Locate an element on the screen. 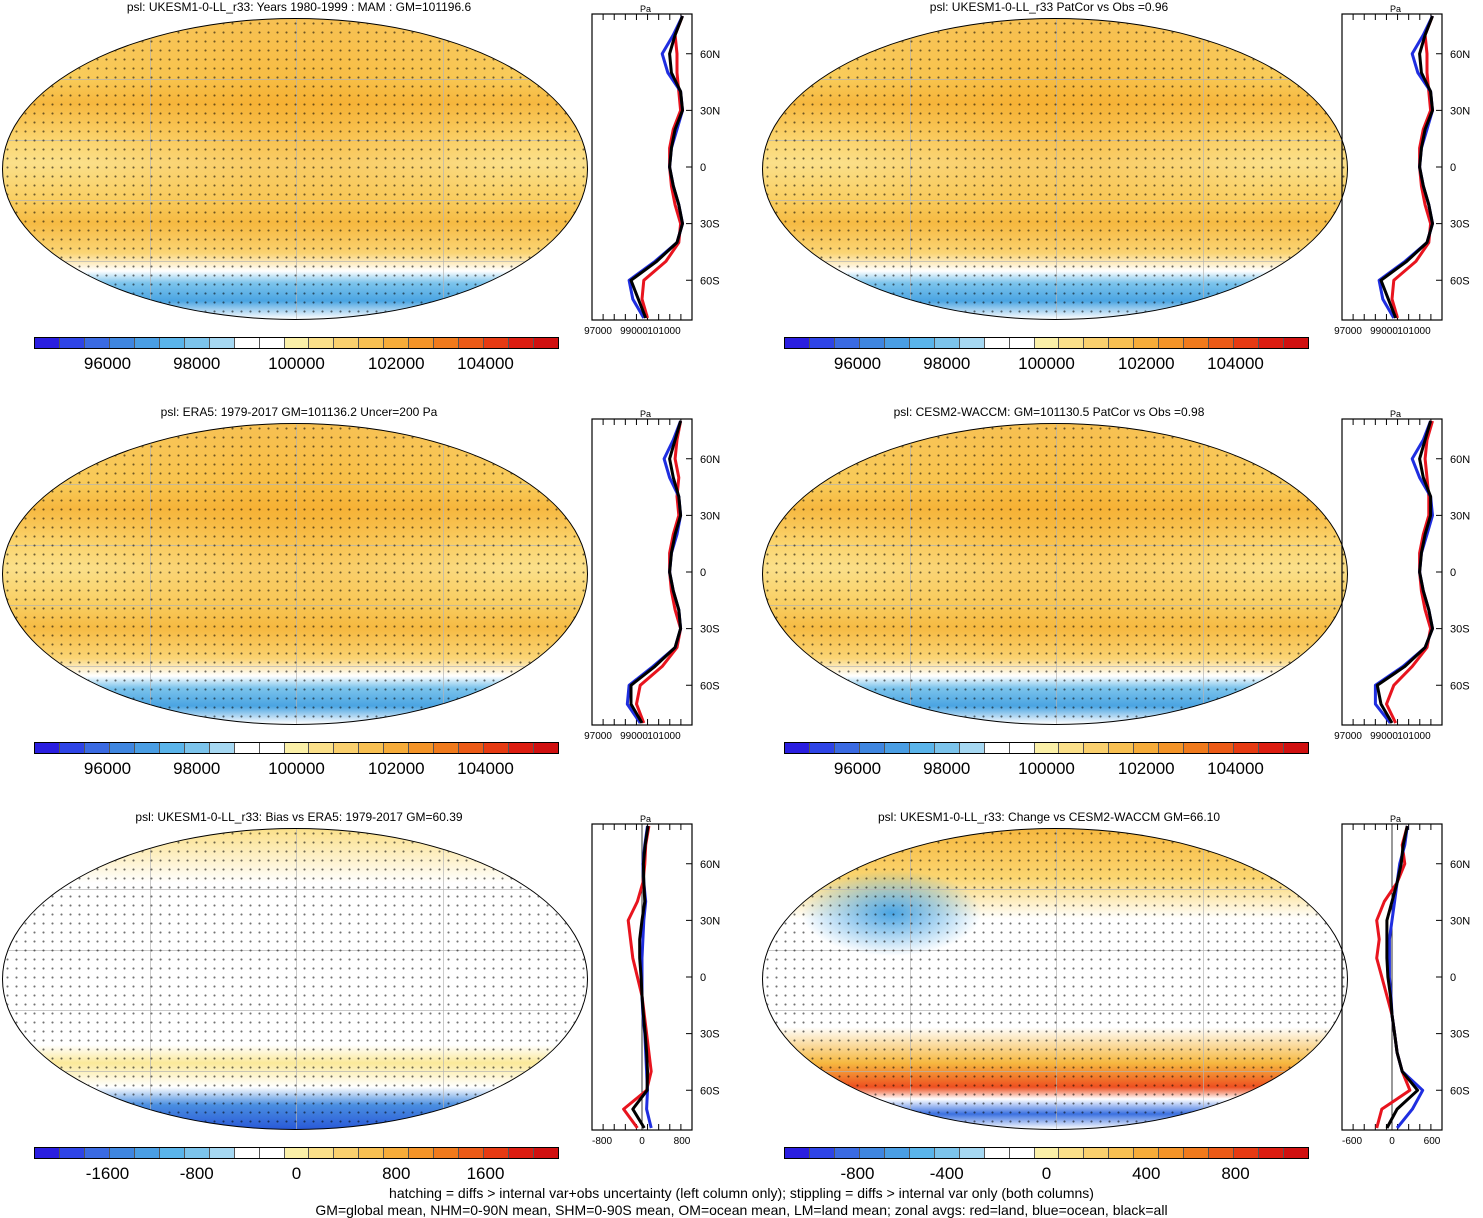 The height and width of the screenshot is (1218, 1483). lat-label: 60S is located at coordinates (710, 686).